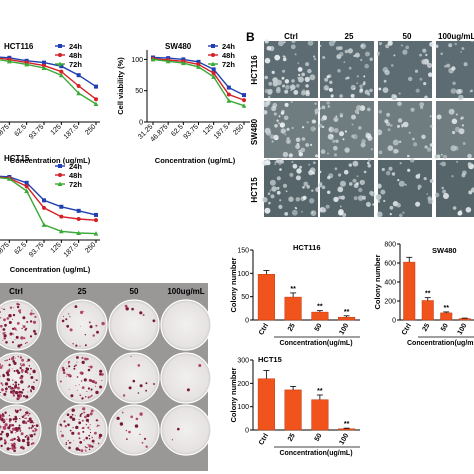  Describe the element at coordinates (349, 36) in the screenshot. I see `micro-col-label: 25` at that location.